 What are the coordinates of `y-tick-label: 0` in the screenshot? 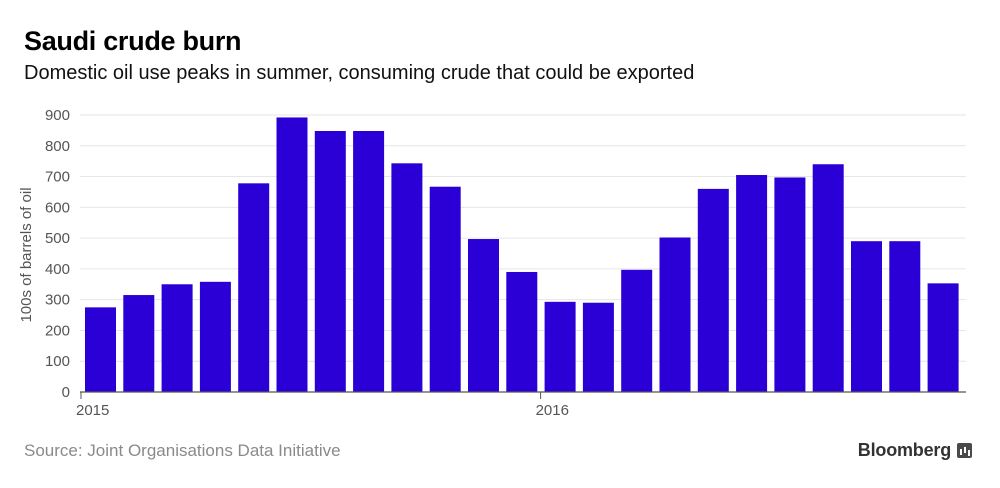 It's located at (66, 392).